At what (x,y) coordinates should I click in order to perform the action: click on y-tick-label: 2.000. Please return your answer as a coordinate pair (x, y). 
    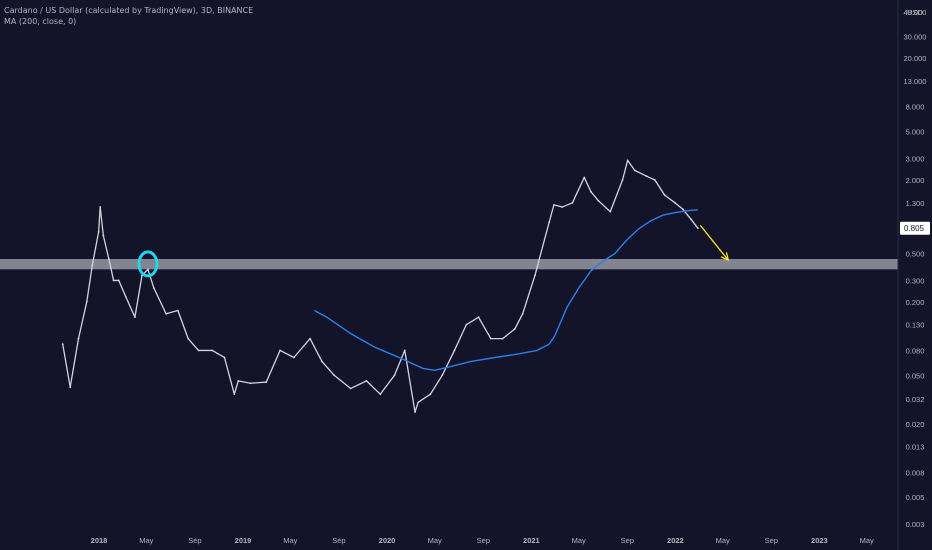
    Looking at the image, I should click on (915, 180).